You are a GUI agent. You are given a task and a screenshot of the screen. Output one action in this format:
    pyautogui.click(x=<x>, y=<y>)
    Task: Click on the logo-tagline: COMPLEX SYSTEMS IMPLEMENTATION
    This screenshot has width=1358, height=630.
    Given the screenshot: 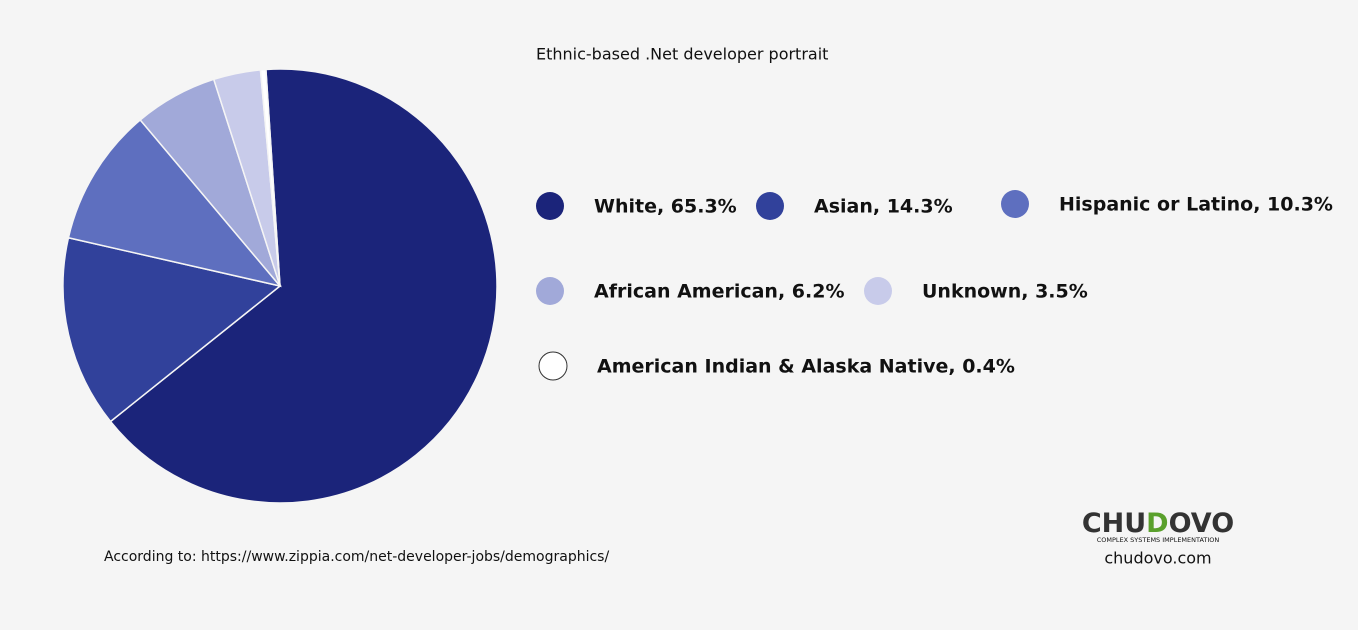 What is the action you would take?
    pyautogui.click(x=1158, y=540)
    